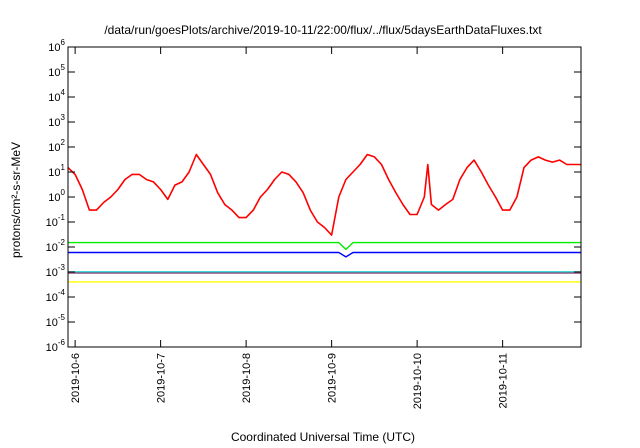 This screenshot has width=640, height=448. I want to click on y-tick-label: 10⁰, so click(56, 196).